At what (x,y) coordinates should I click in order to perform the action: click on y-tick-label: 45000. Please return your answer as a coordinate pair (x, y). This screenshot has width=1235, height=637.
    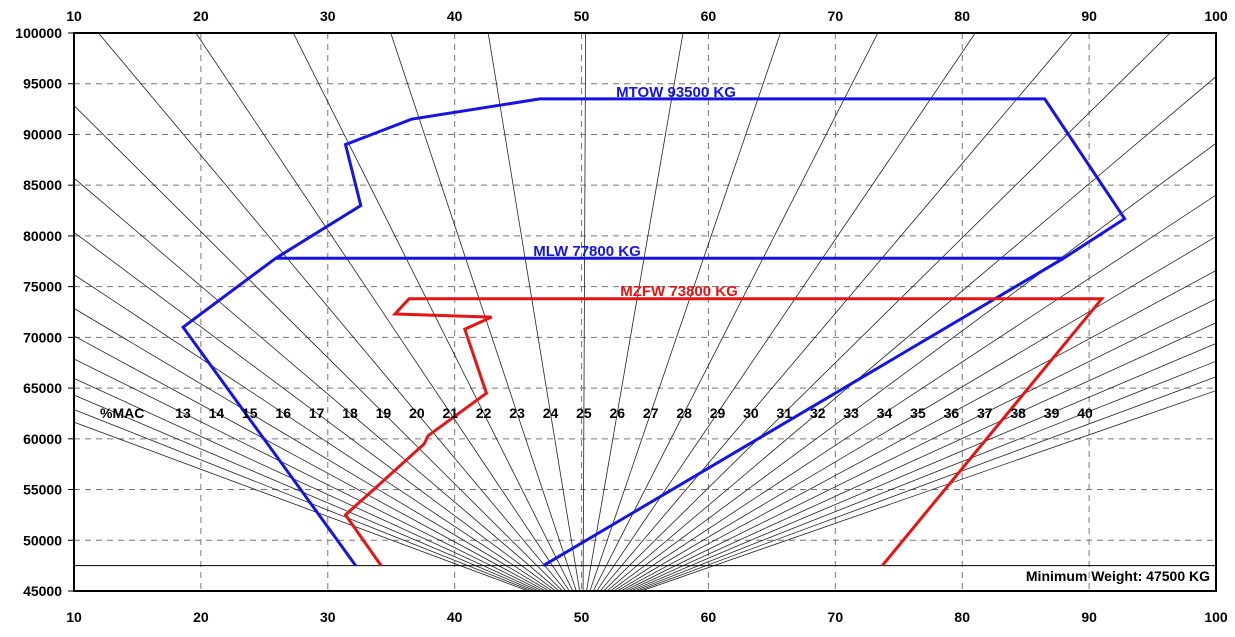
    Looking at the image, I should click on (42, 591).